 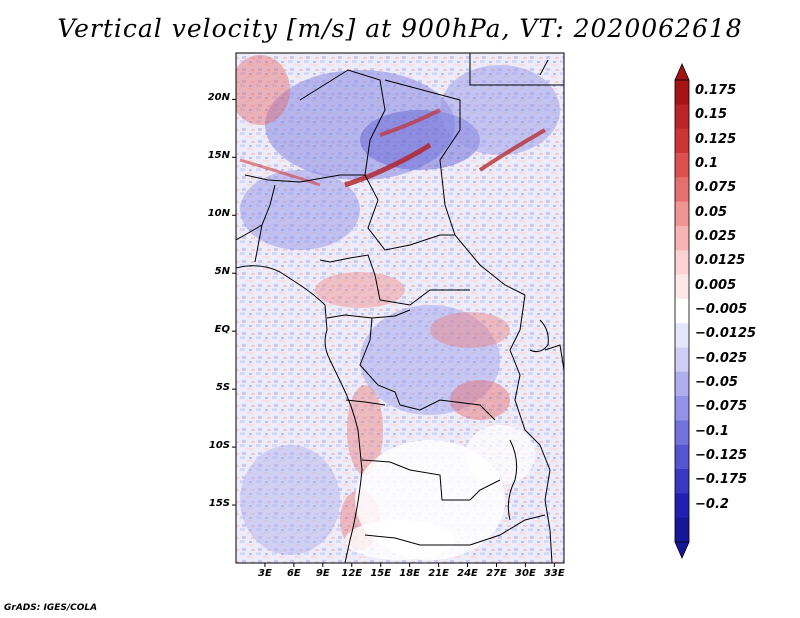 I want to click on colorbar-level-label: 0.0125, so click(x=720, y=261).